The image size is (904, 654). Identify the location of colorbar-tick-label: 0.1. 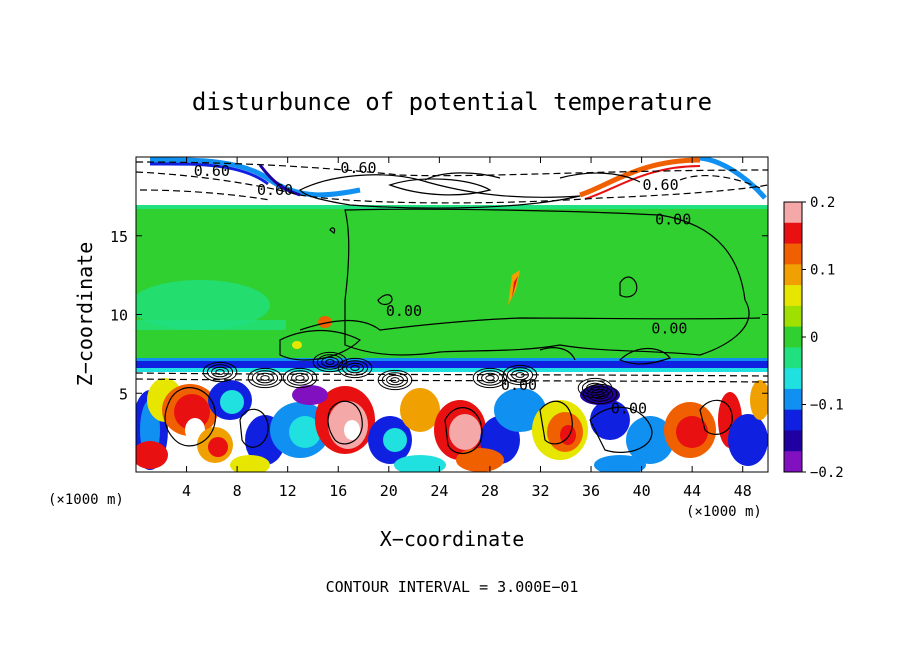
(822, 271).